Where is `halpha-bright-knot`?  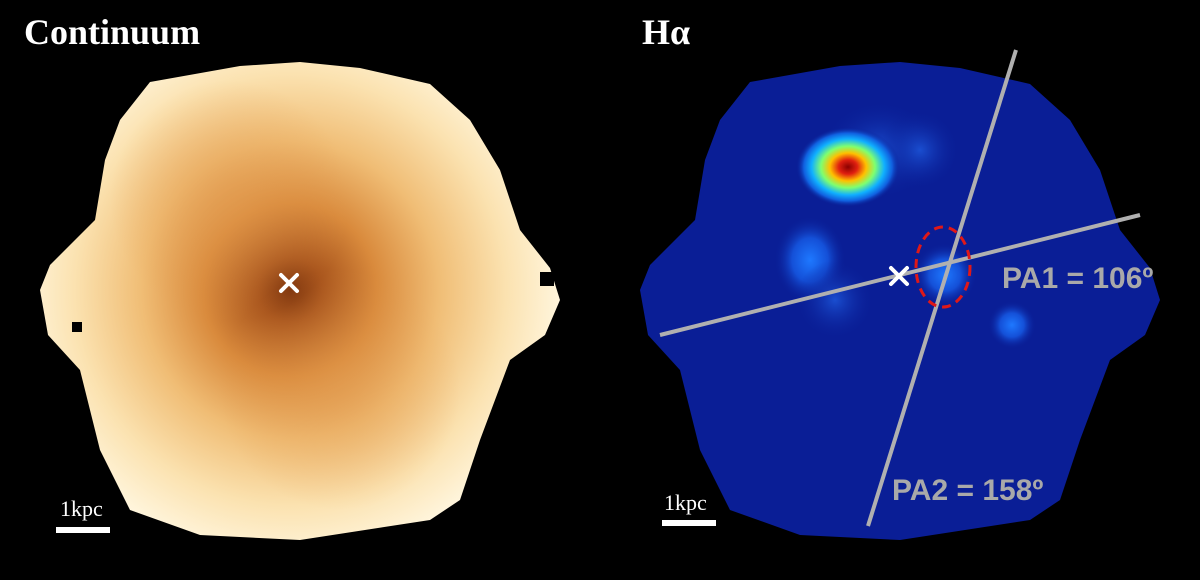 halpha-bright-knot is located at coordinates (848, 167).